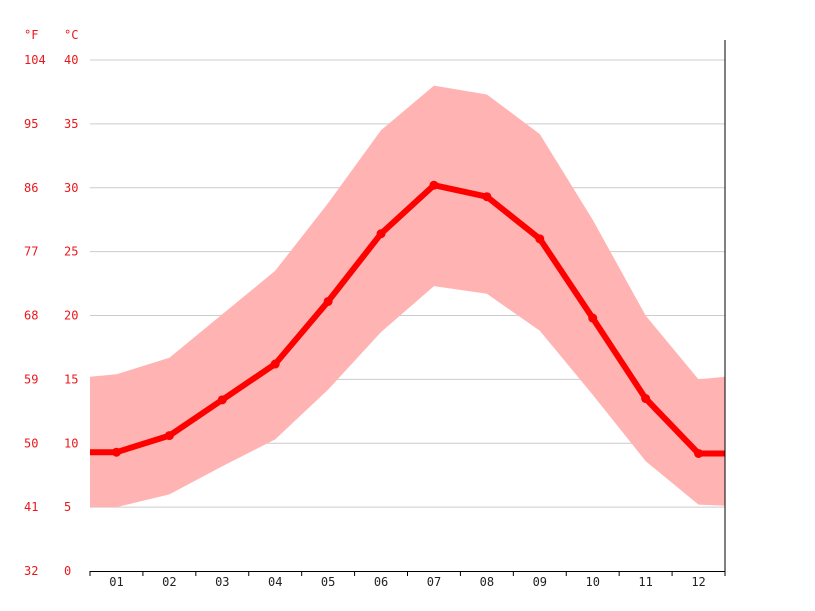 The image size is (815, 611). Describe the element at coordinates (71, 443) in the screenshot. I see `y-tick-label-celsius: 10` at that location.